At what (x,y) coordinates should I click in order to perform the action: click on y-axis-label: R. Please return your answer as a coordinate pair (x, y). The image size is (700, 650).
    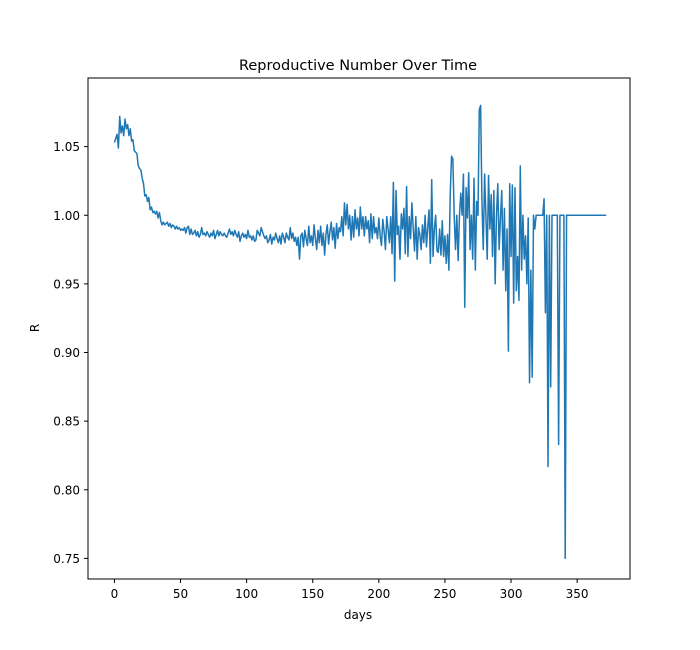
    Looking at the image, I should click on (35, 328).